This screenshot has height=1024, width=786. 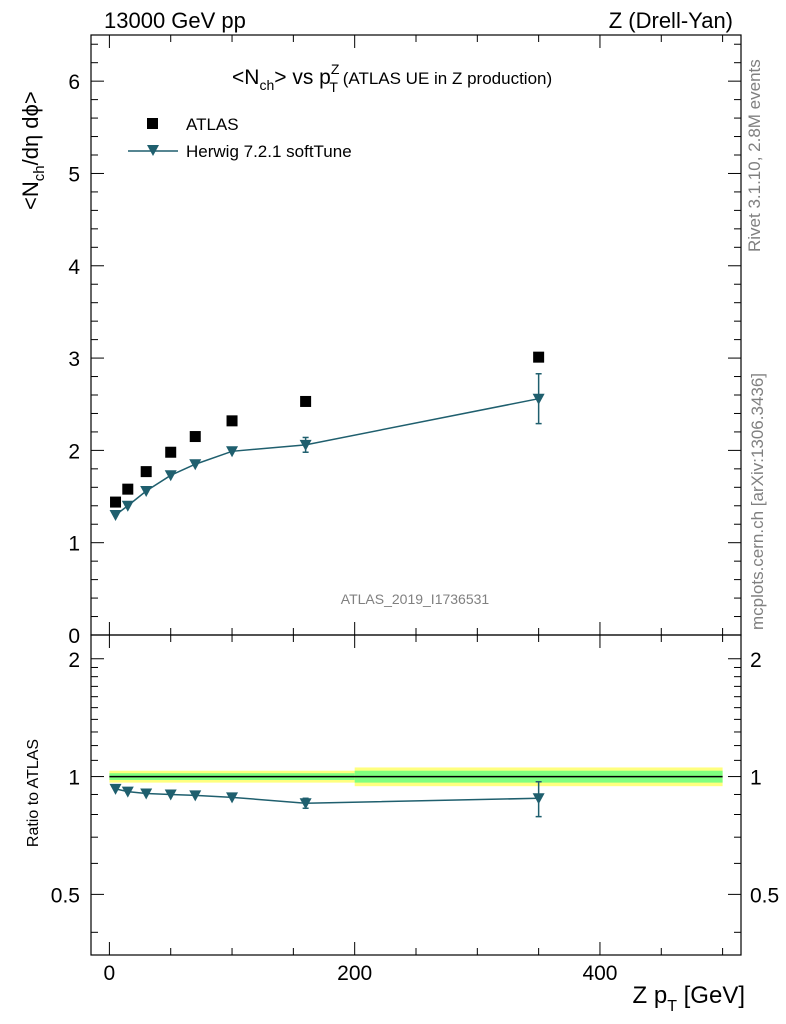 What do you see at coordinates (757, 501) in the screenshot?
I see `mcplots-label: mcplots.cern.ch [arXiv:1306.3436]` at bounding box center [757, 501].